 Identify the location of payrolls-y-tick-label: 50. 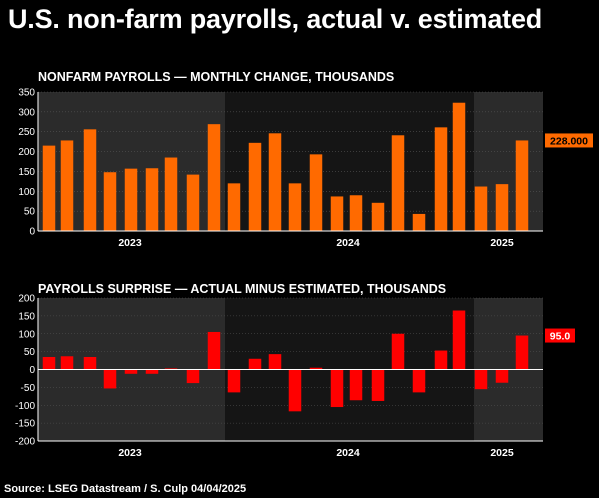
(30, 212).